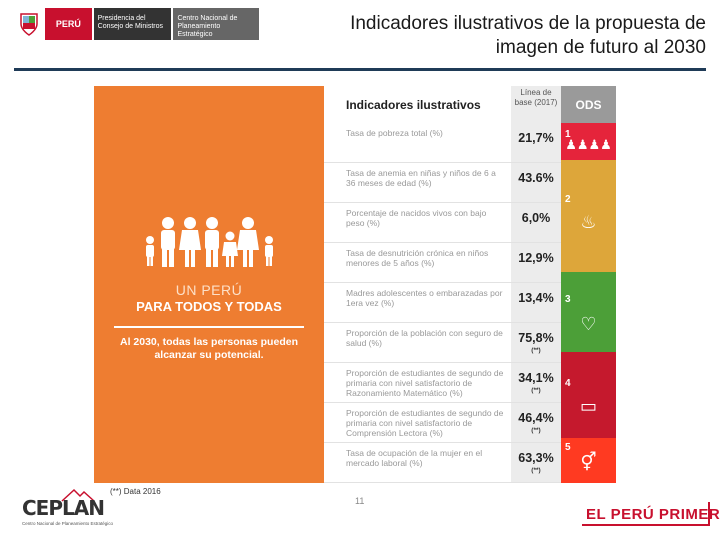 This screenshot has height=540, width=720. Describe the element at coordinates (536, 178) in the screenshot. I see `baseline-value: 43.6%` at that location.